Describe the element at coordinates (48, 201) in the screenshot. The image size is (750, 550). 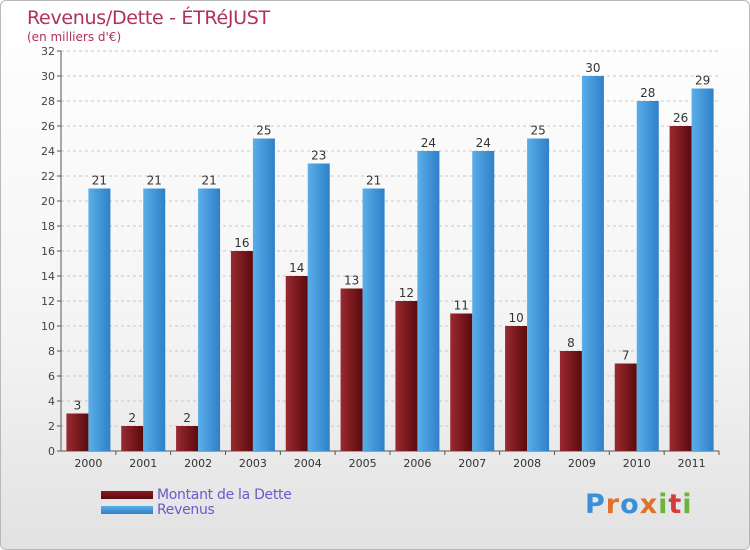
I see `y-tick-label: 20` at that location.